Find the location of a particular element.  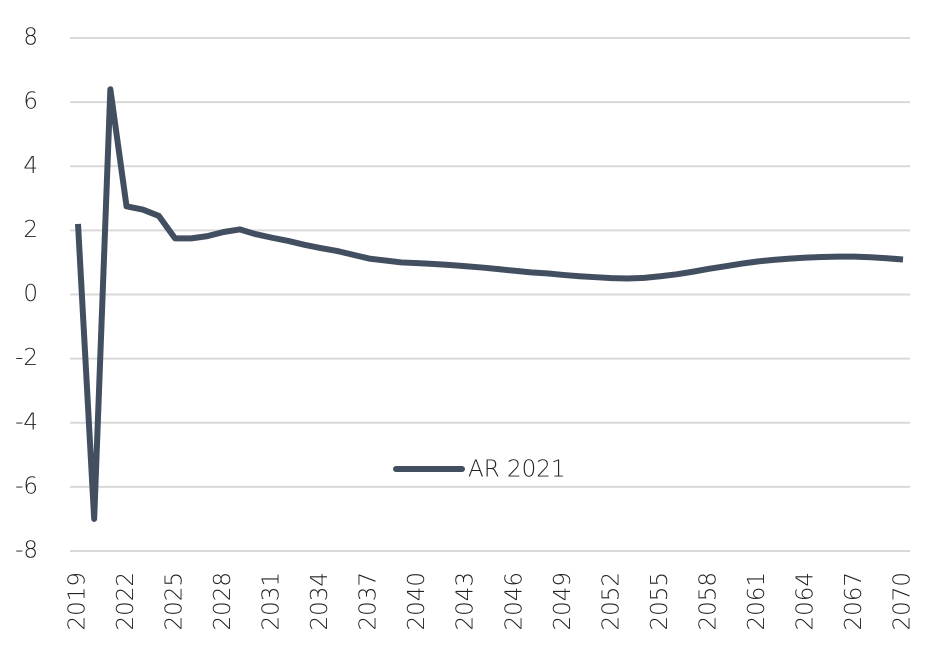

y-tick-label: 6 is located at coordinates (30, 102).